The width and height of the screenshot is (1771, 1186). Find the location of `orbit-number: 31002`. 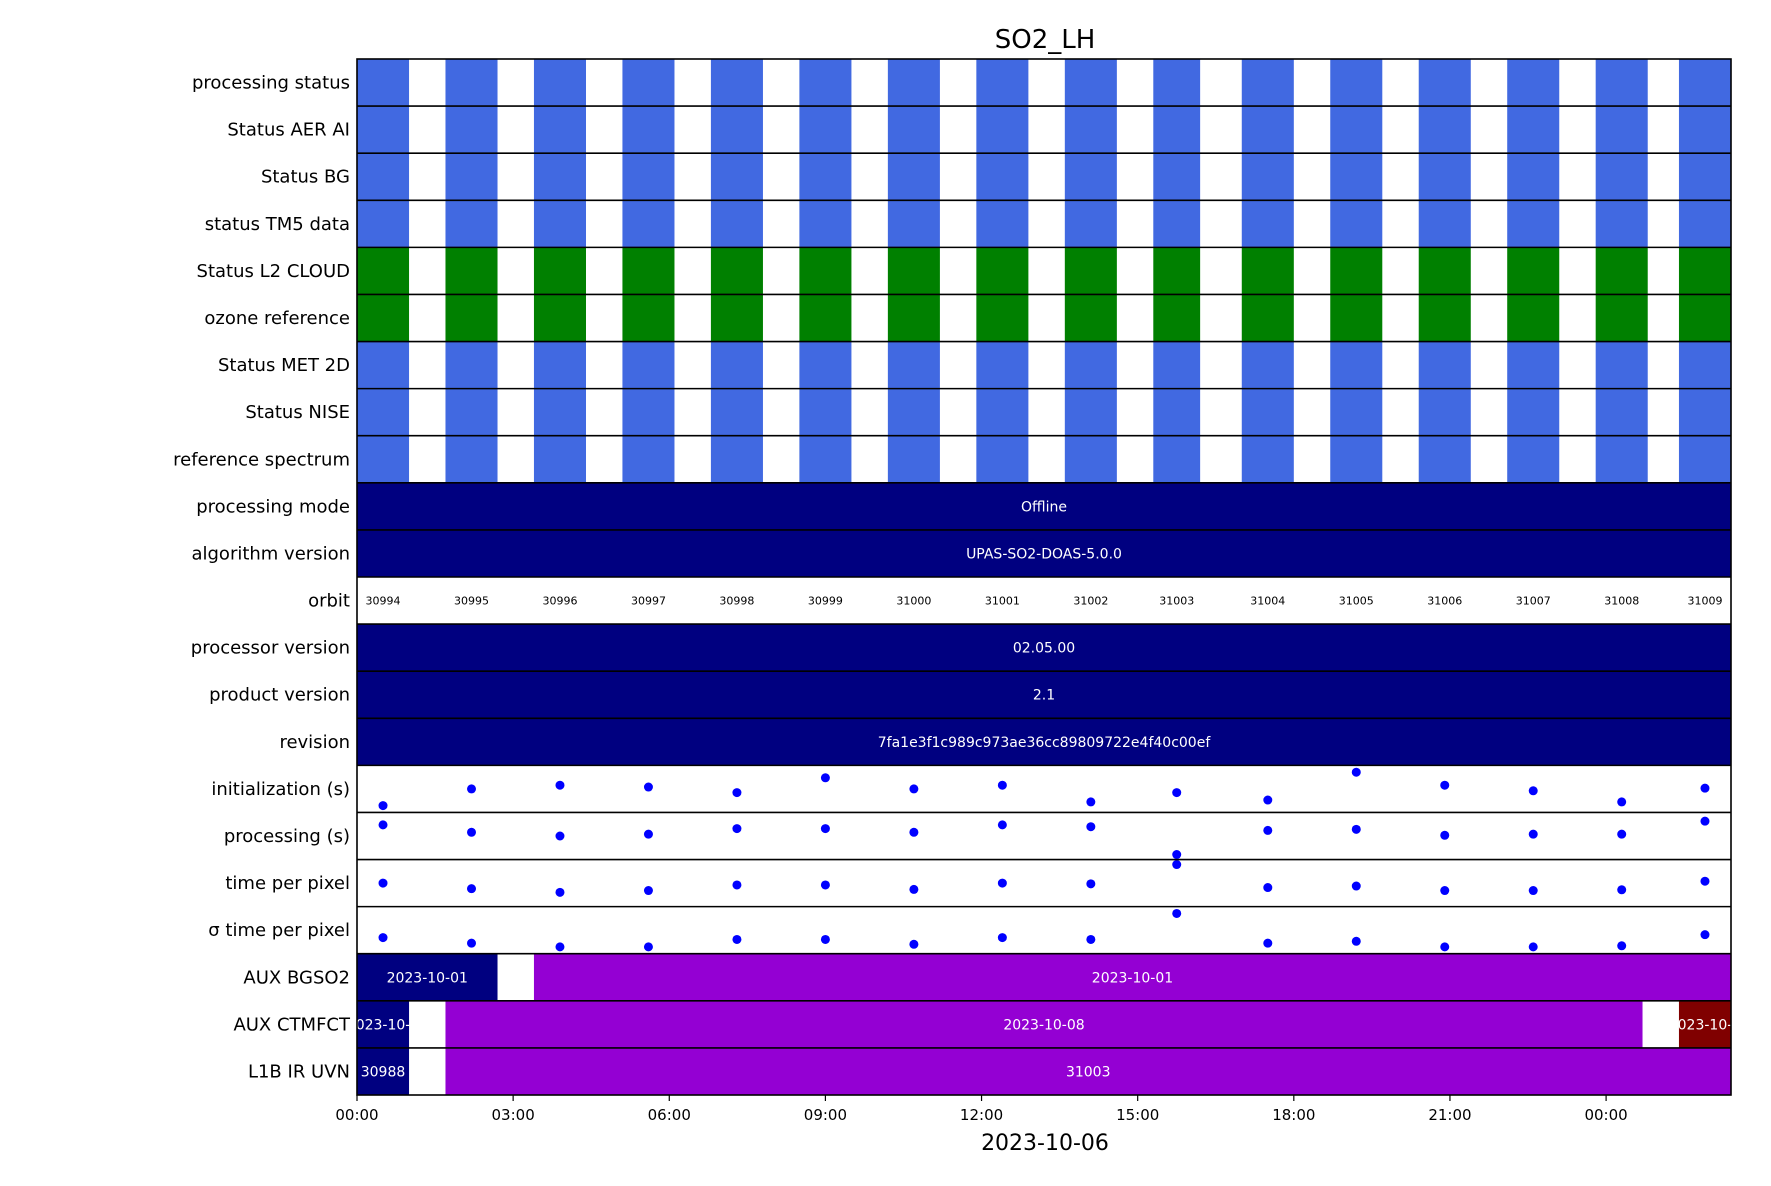

orbit-number: 31002 is located at coordinates (1090, 601).